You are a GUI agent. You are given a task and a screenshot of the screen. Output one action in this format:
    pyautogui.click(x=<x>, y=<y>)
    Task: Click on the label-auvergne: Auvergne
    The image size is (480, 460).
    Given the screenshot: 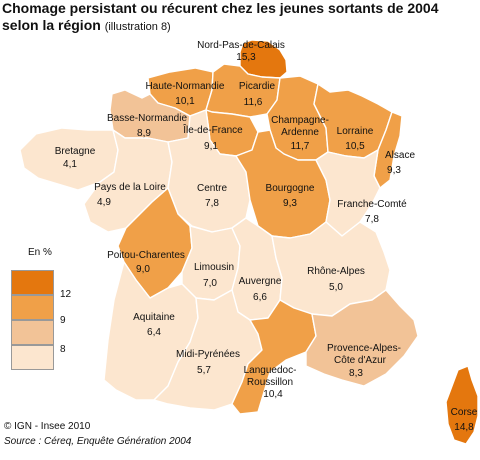 What is the action you would take?
    pyautogui.click(x=260, y=281)
    